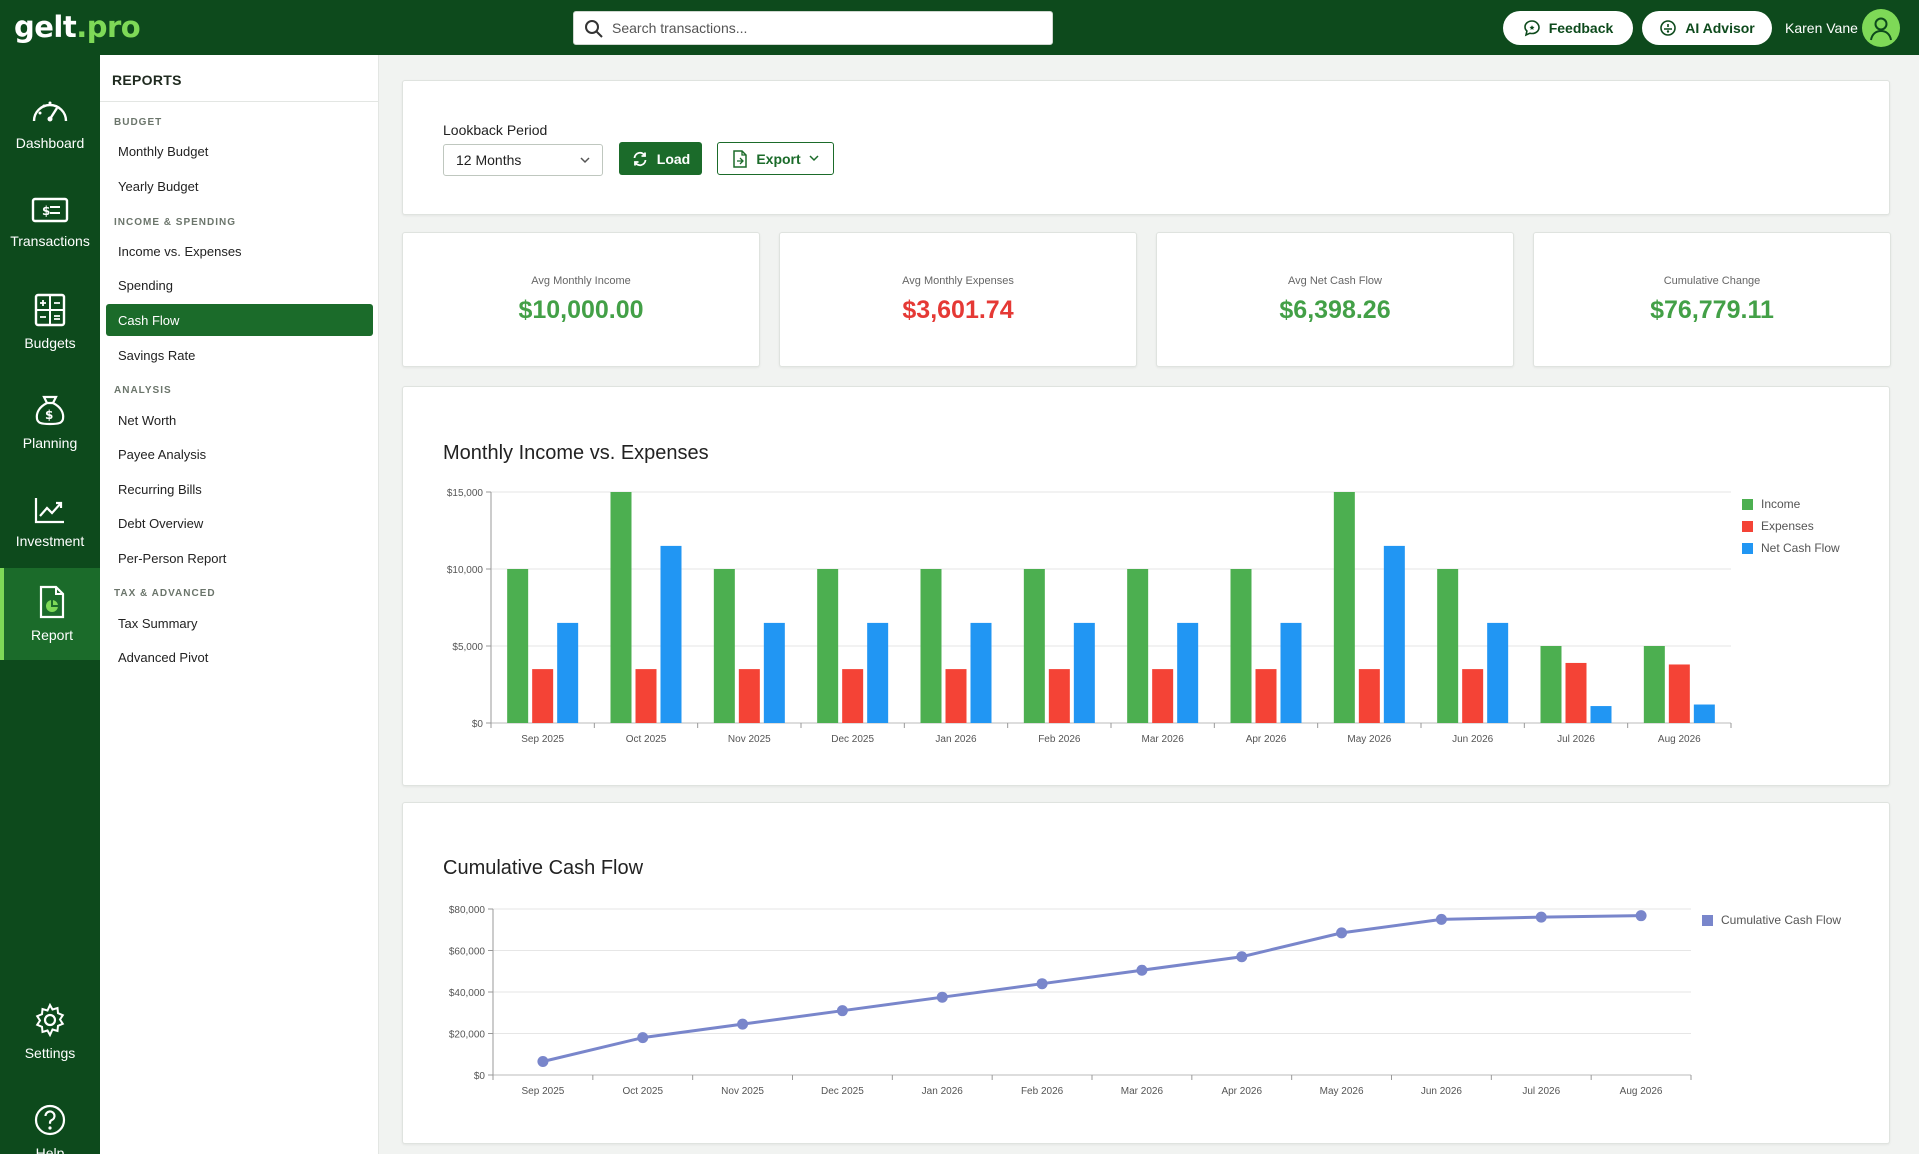  What do you see at coordinates (52, 635) in the screenshot?
I see `nav-label-report: Report` at bounding box center [52, 635].